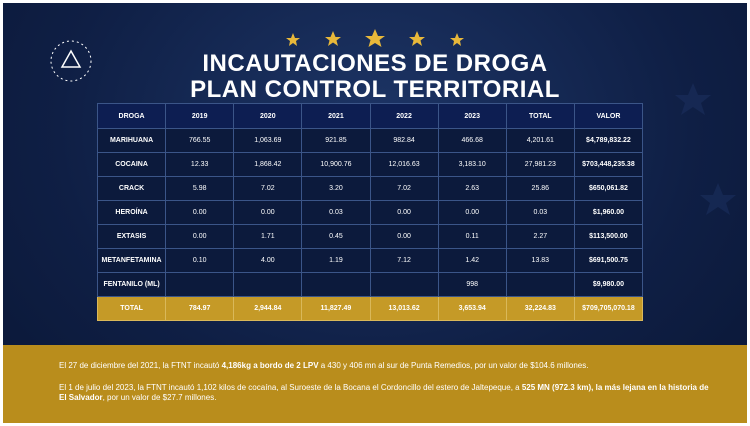 This screenshot has width=750, height=426. I want to click on cell: 998, so click(472, 284).